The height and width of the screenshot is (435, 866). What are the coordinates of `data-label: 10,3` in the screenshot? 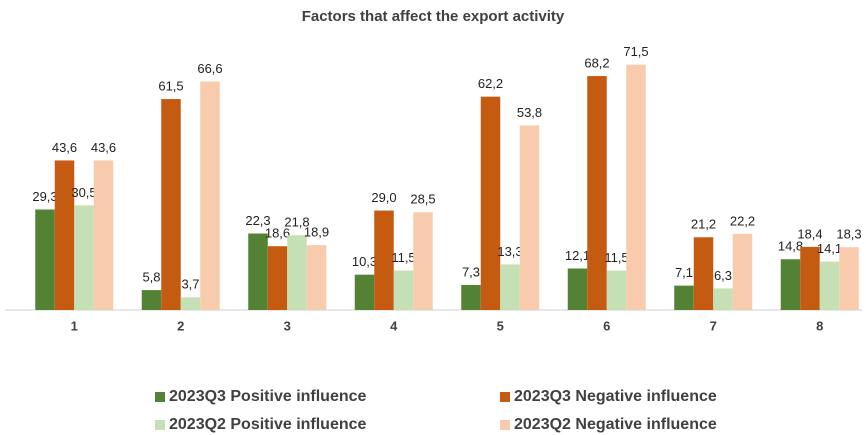 It's located at (364, 261).